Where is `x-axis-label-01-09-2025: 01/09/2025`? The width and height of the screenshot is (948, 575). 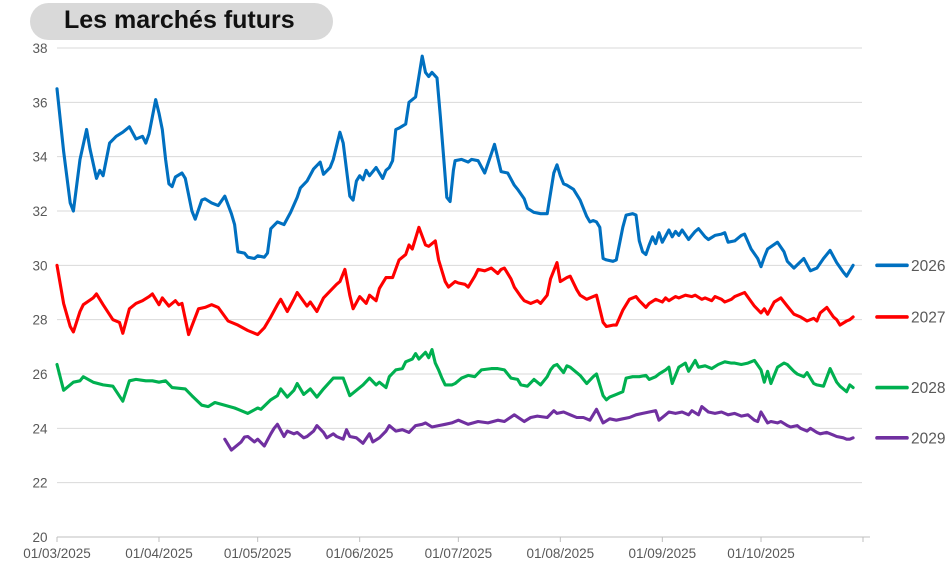
x-axis-label-01-09-2025: 01/09/2025 is located at coordinates (663, 553).